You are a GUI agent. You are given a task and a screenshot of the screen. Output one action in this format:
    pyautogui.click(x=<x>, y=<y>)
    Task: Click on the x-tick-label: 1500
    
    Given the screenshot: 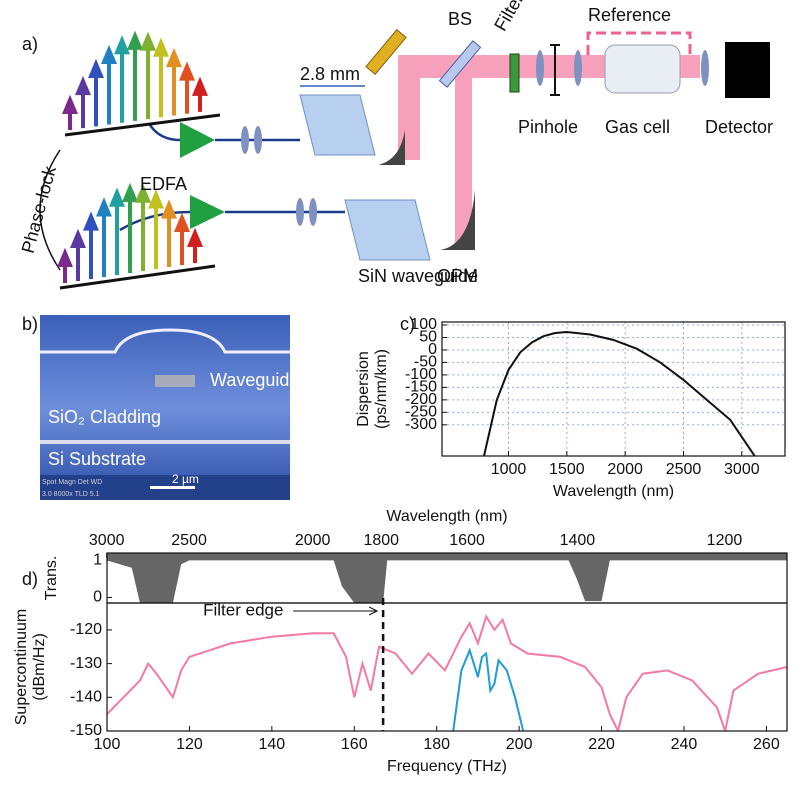 What is the action you would take?
    pyautogui.click(x=567, y=469)
    